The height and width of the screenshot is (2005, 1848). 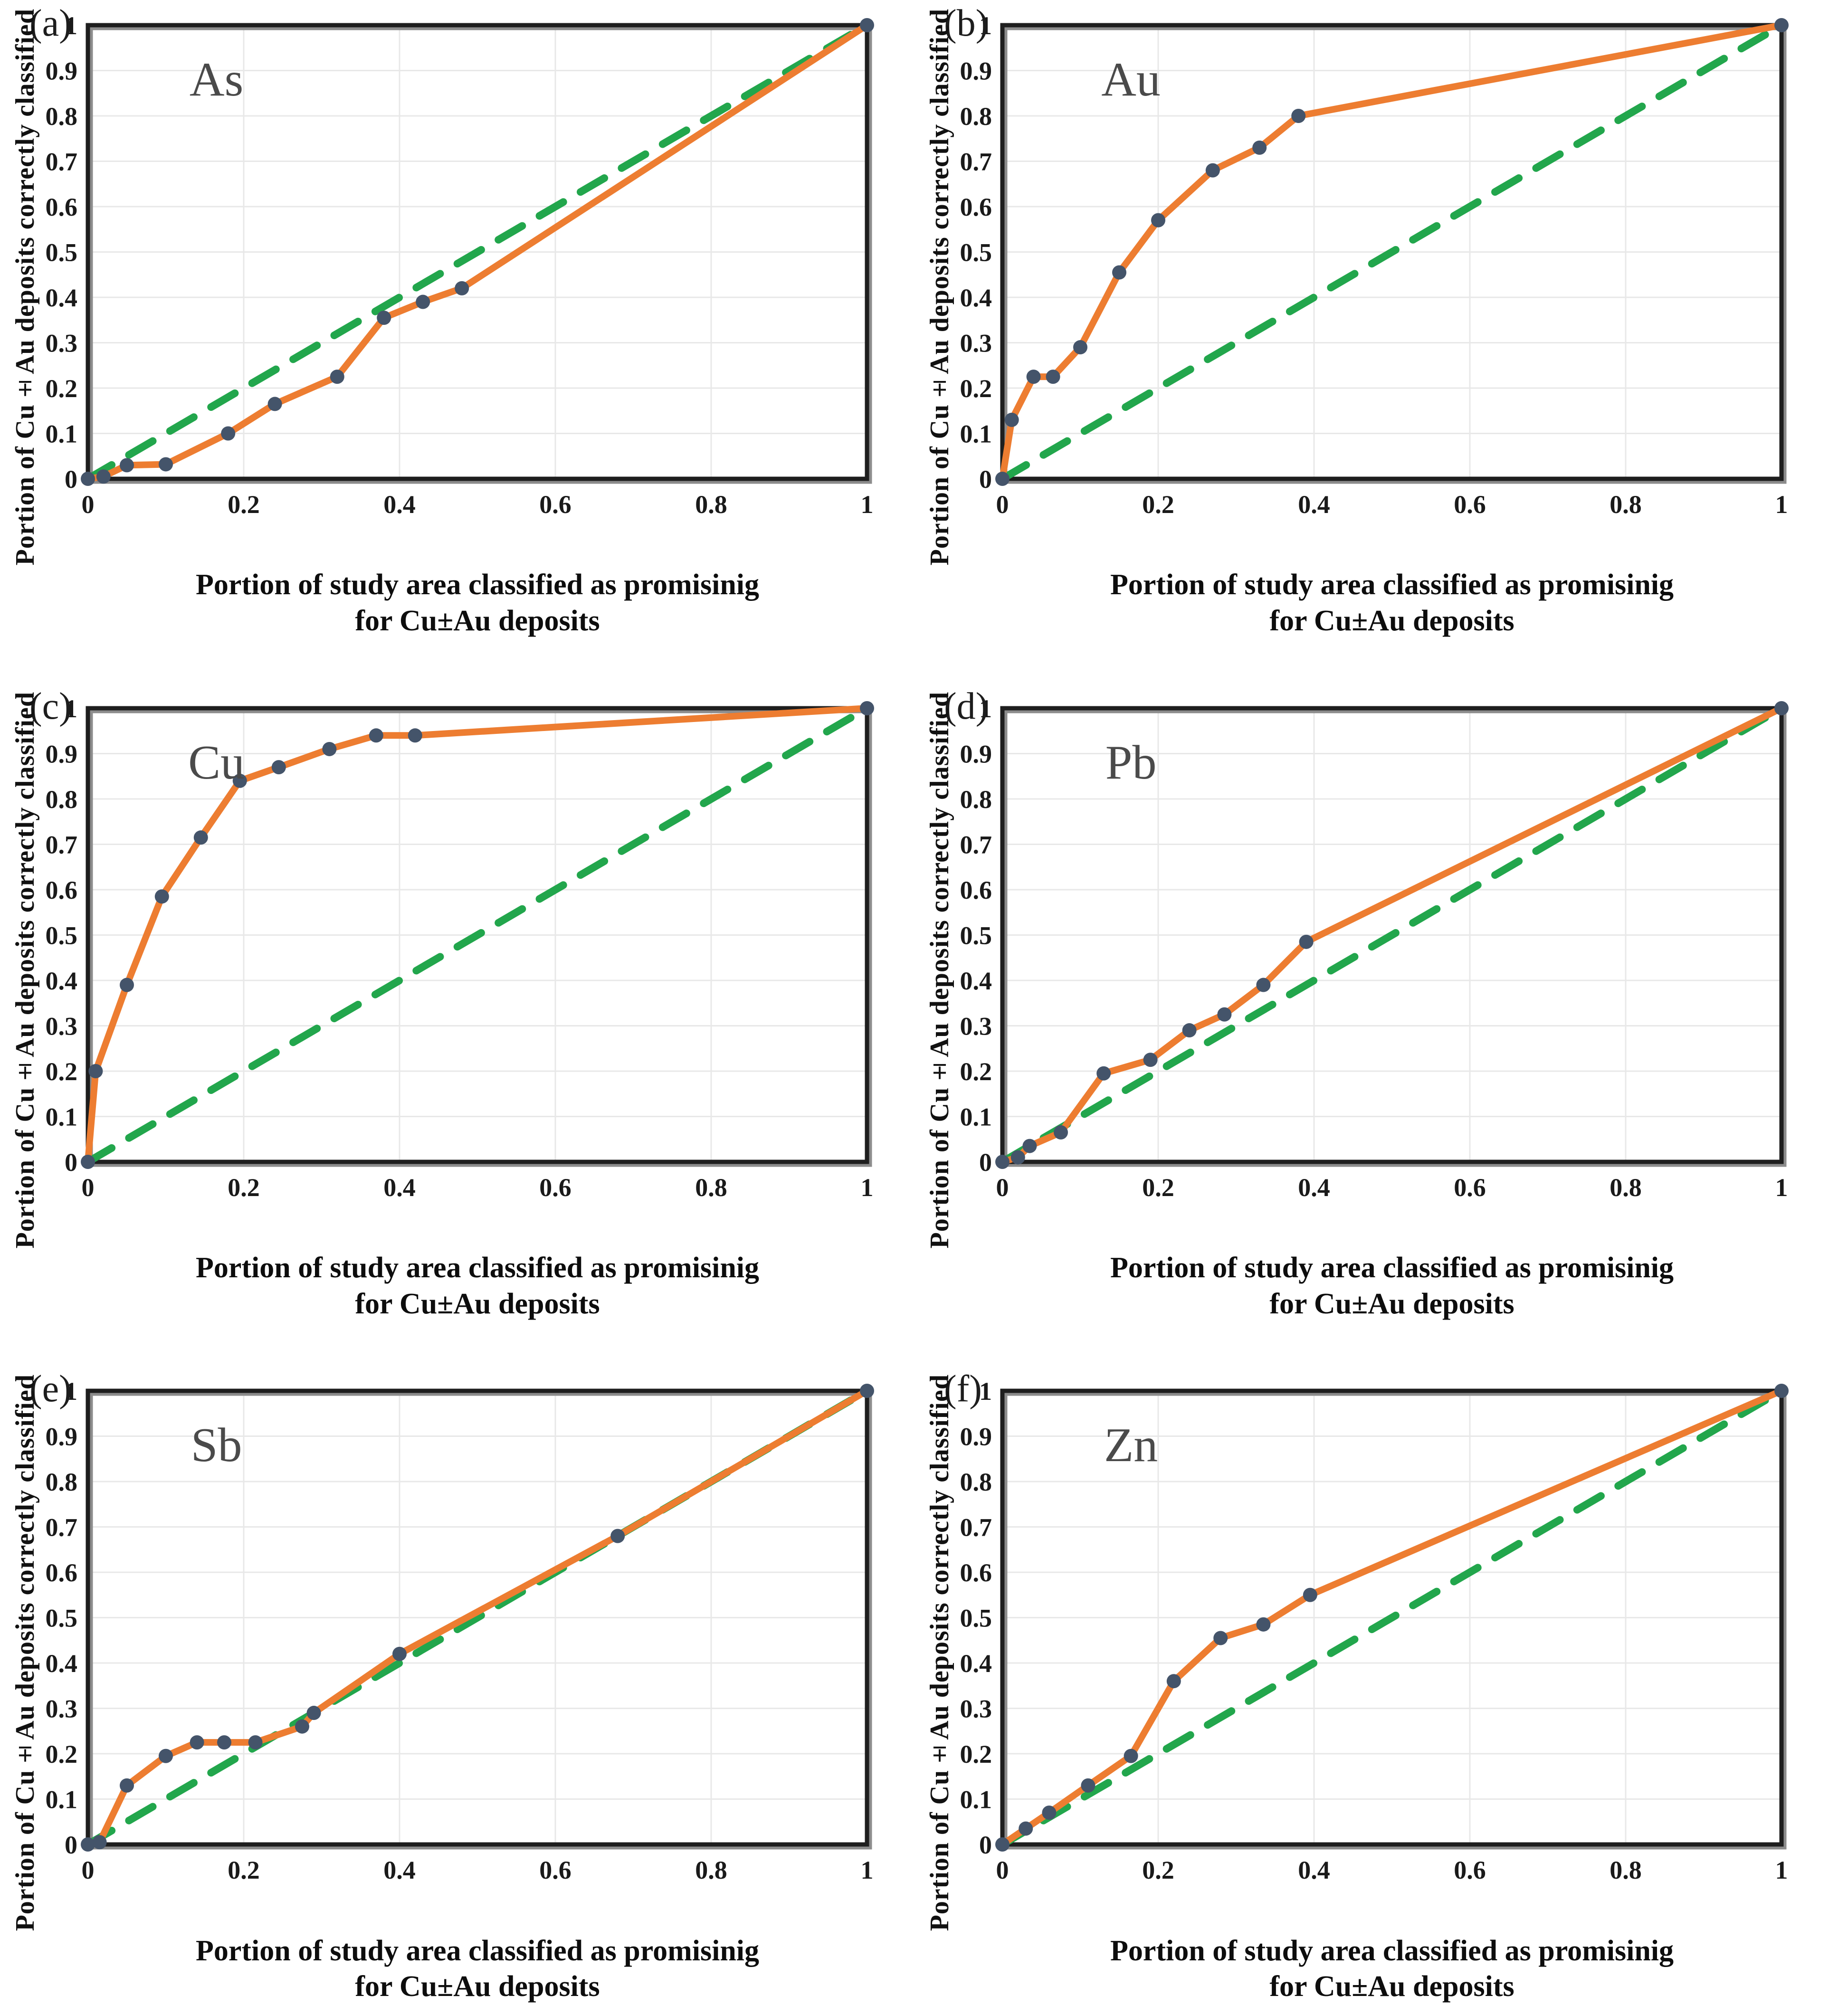 What do you see at coordinates (967, 706) in the screenshot?
I see `panel-label: (d)` at bounding box center [967, 706].